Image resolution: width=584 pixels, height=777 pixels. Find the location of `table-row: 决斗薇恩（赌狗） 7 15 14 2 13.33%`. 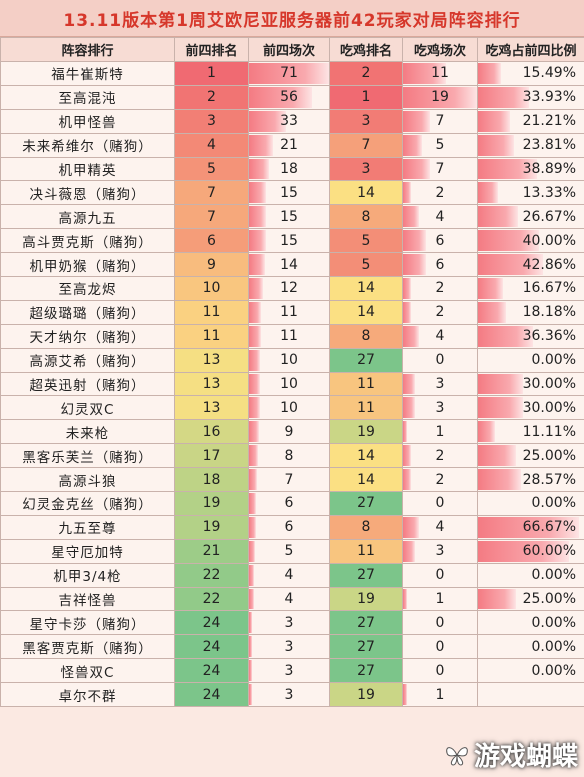

table-row: 决斗薇恩（赌狗） 7 15 14 2 13.33% is located at coordinates (292, 193).